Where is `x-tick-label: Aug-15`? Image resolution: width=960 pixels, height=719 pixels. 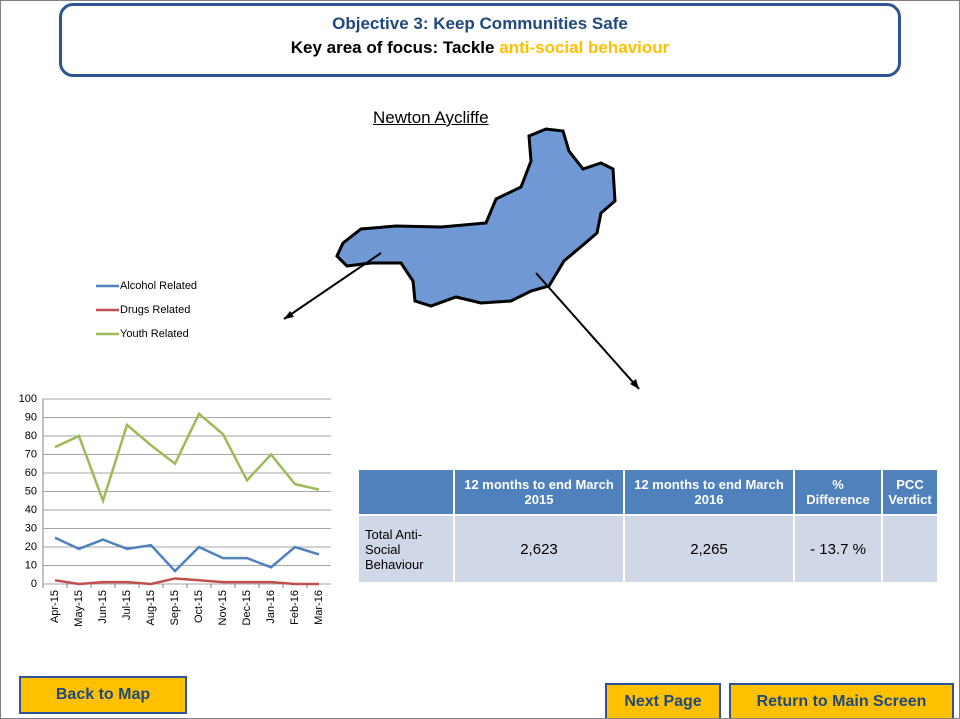
x-tick-label: Aug-15 is located at coordinates (151, 607).